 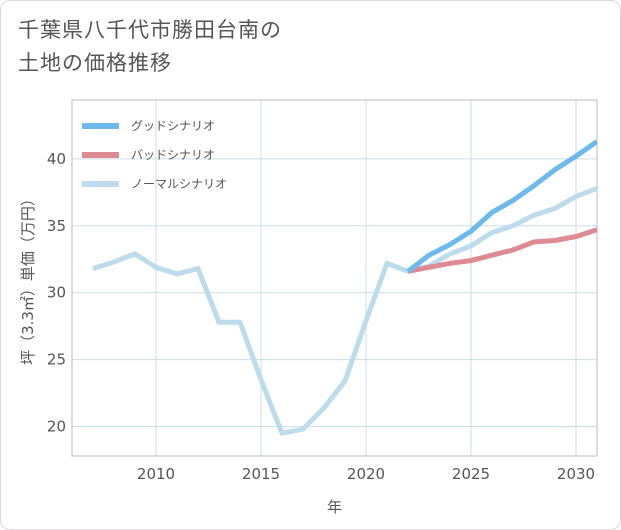 What do you see at coordinates (334, 507) in the screenshot?
I see `x-axis-label: 年` at bounding box center [334, 507].